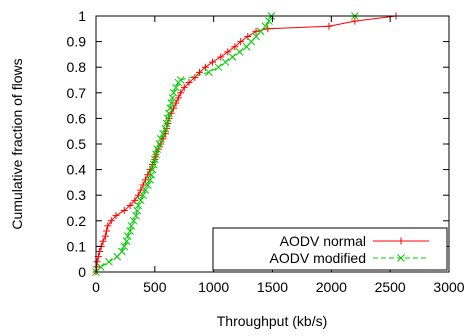 The image size is (474, 336). Describe the element at coordinates (17, 143) in the screenshot. I see `y-axis-label: Cumulative fraction of flows` at that location.